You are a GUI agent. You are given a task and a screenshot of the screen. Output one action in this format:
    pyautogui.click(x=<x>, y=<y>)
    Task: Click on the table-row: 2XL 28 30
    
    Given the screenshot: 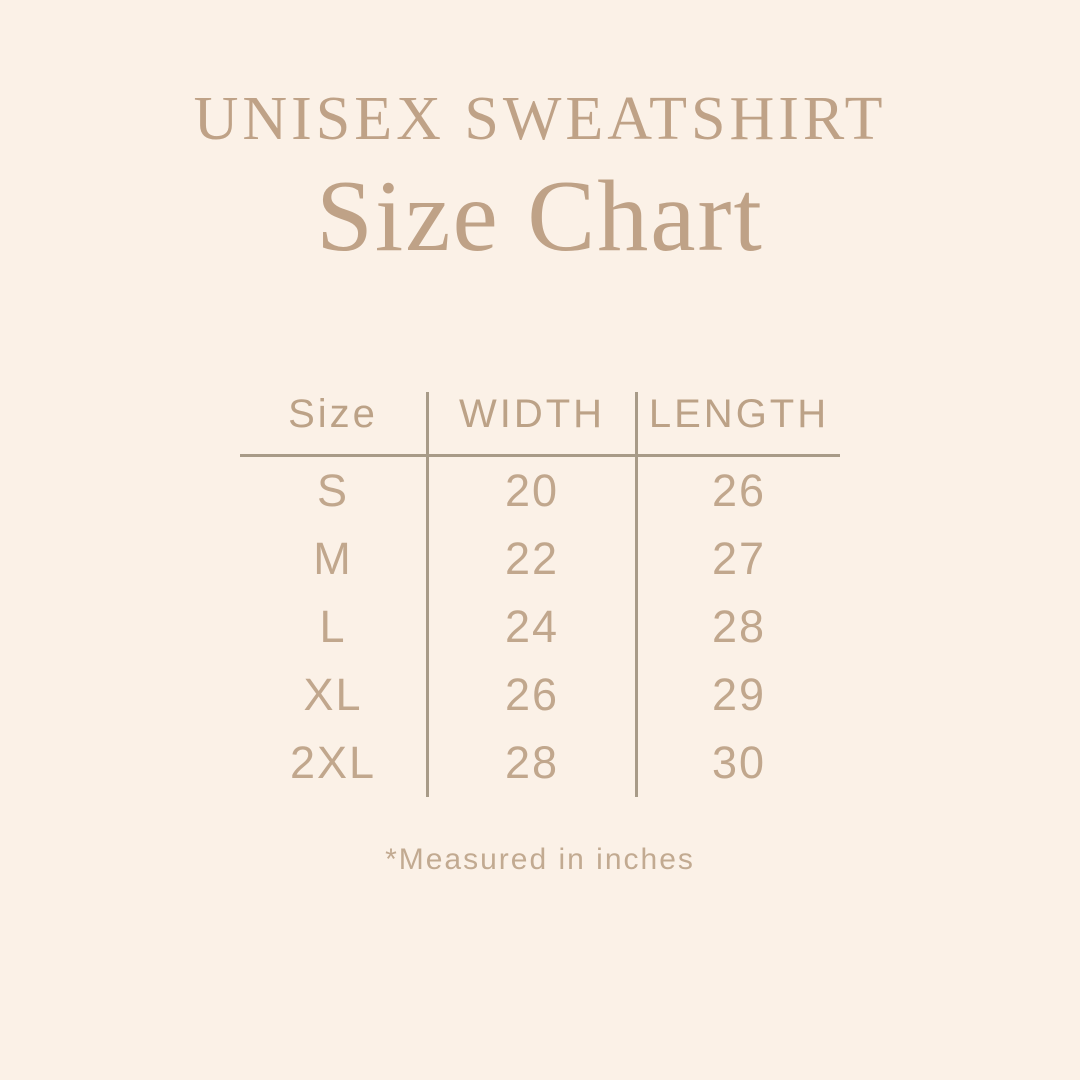 What is the action you would take?
    pyautogui.click(x=540, y=763)
    